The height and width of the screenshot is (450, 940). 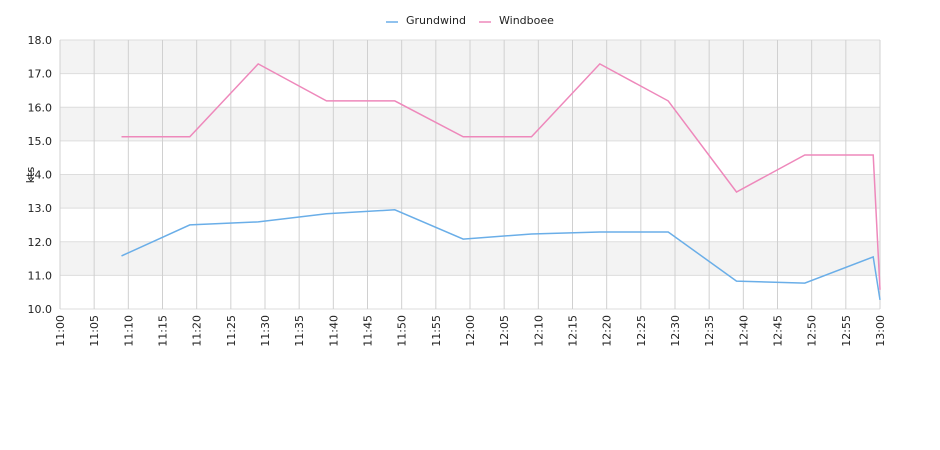 What do you see at coordinates (94, 331) in the screenshot?
I see `x-tick-label: 11:05` at bounding box center [94, 331].